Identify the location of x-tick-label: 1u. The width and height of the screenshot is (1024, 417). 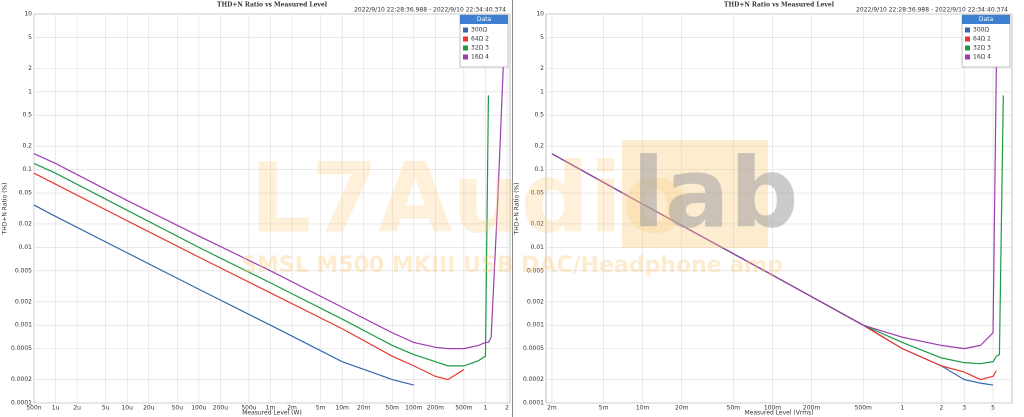
(56, 408).